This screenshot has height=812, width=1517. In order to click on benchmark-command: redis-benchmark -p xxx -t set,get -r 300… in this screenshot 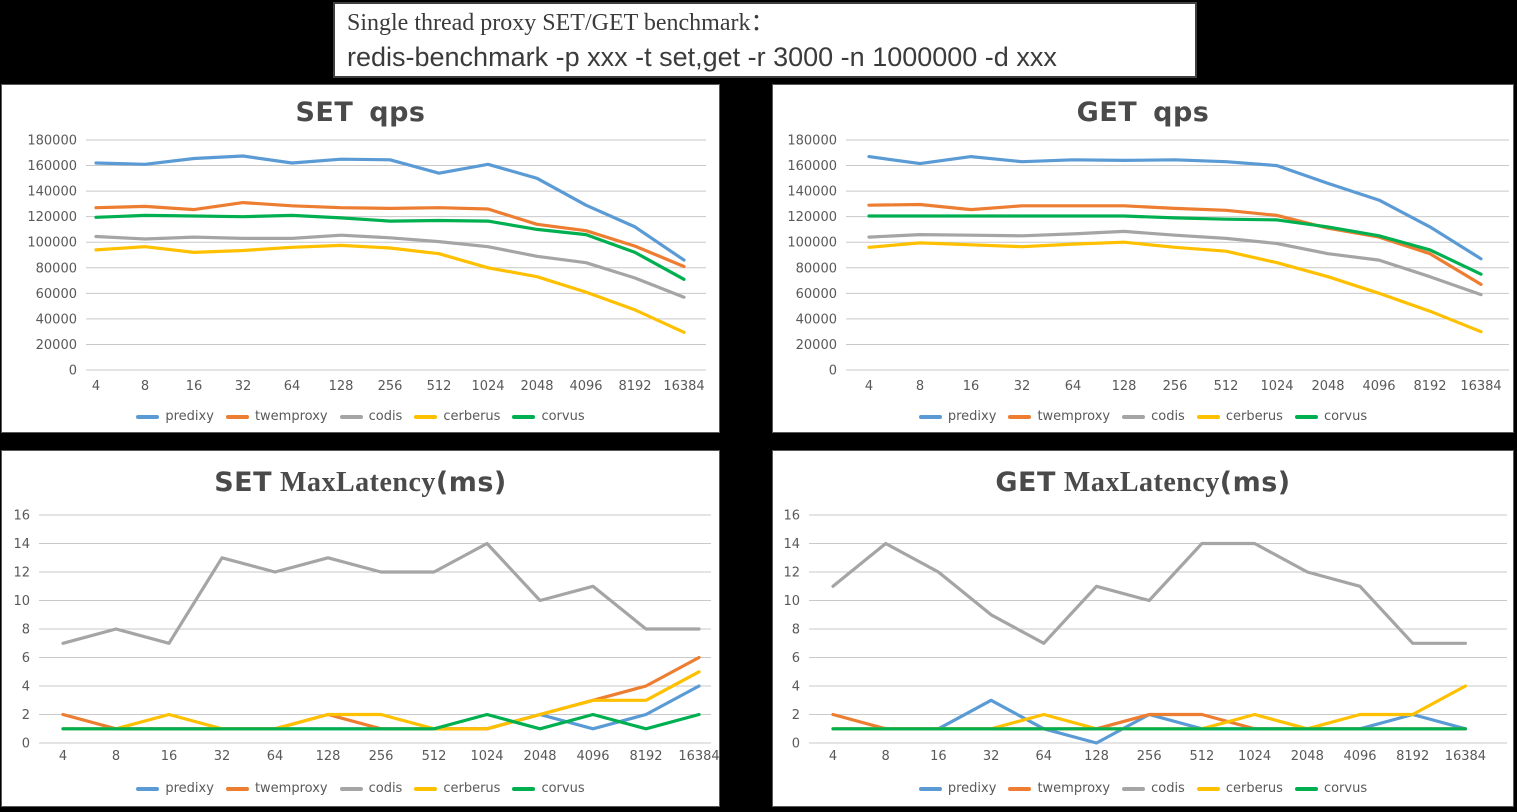, I will do `click(702, 57)`.